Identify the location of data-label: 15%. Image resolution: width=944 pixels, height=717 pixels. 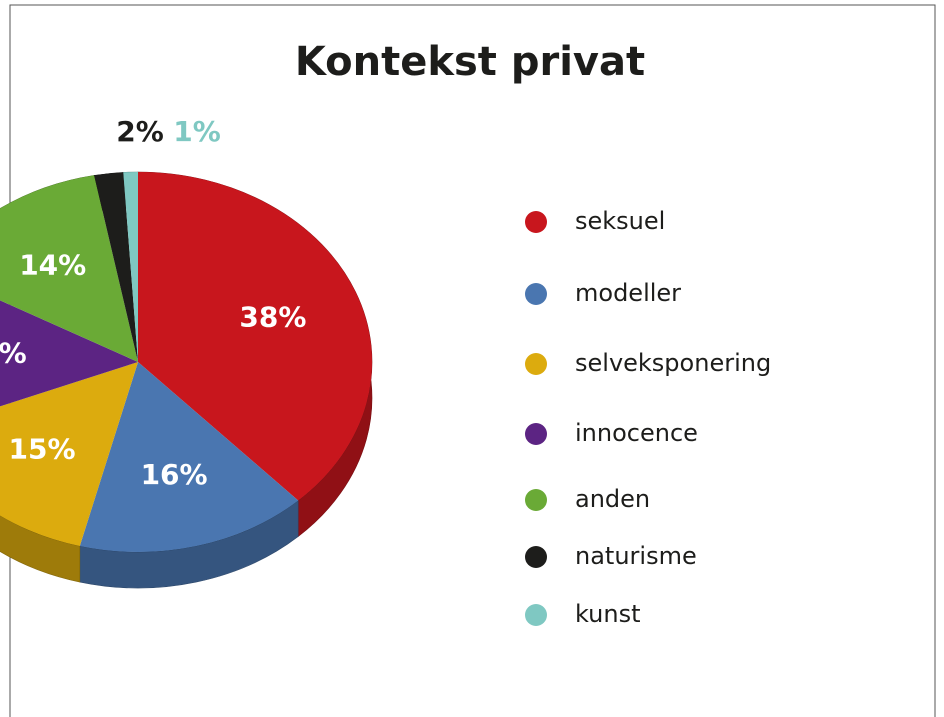
(42, 448).